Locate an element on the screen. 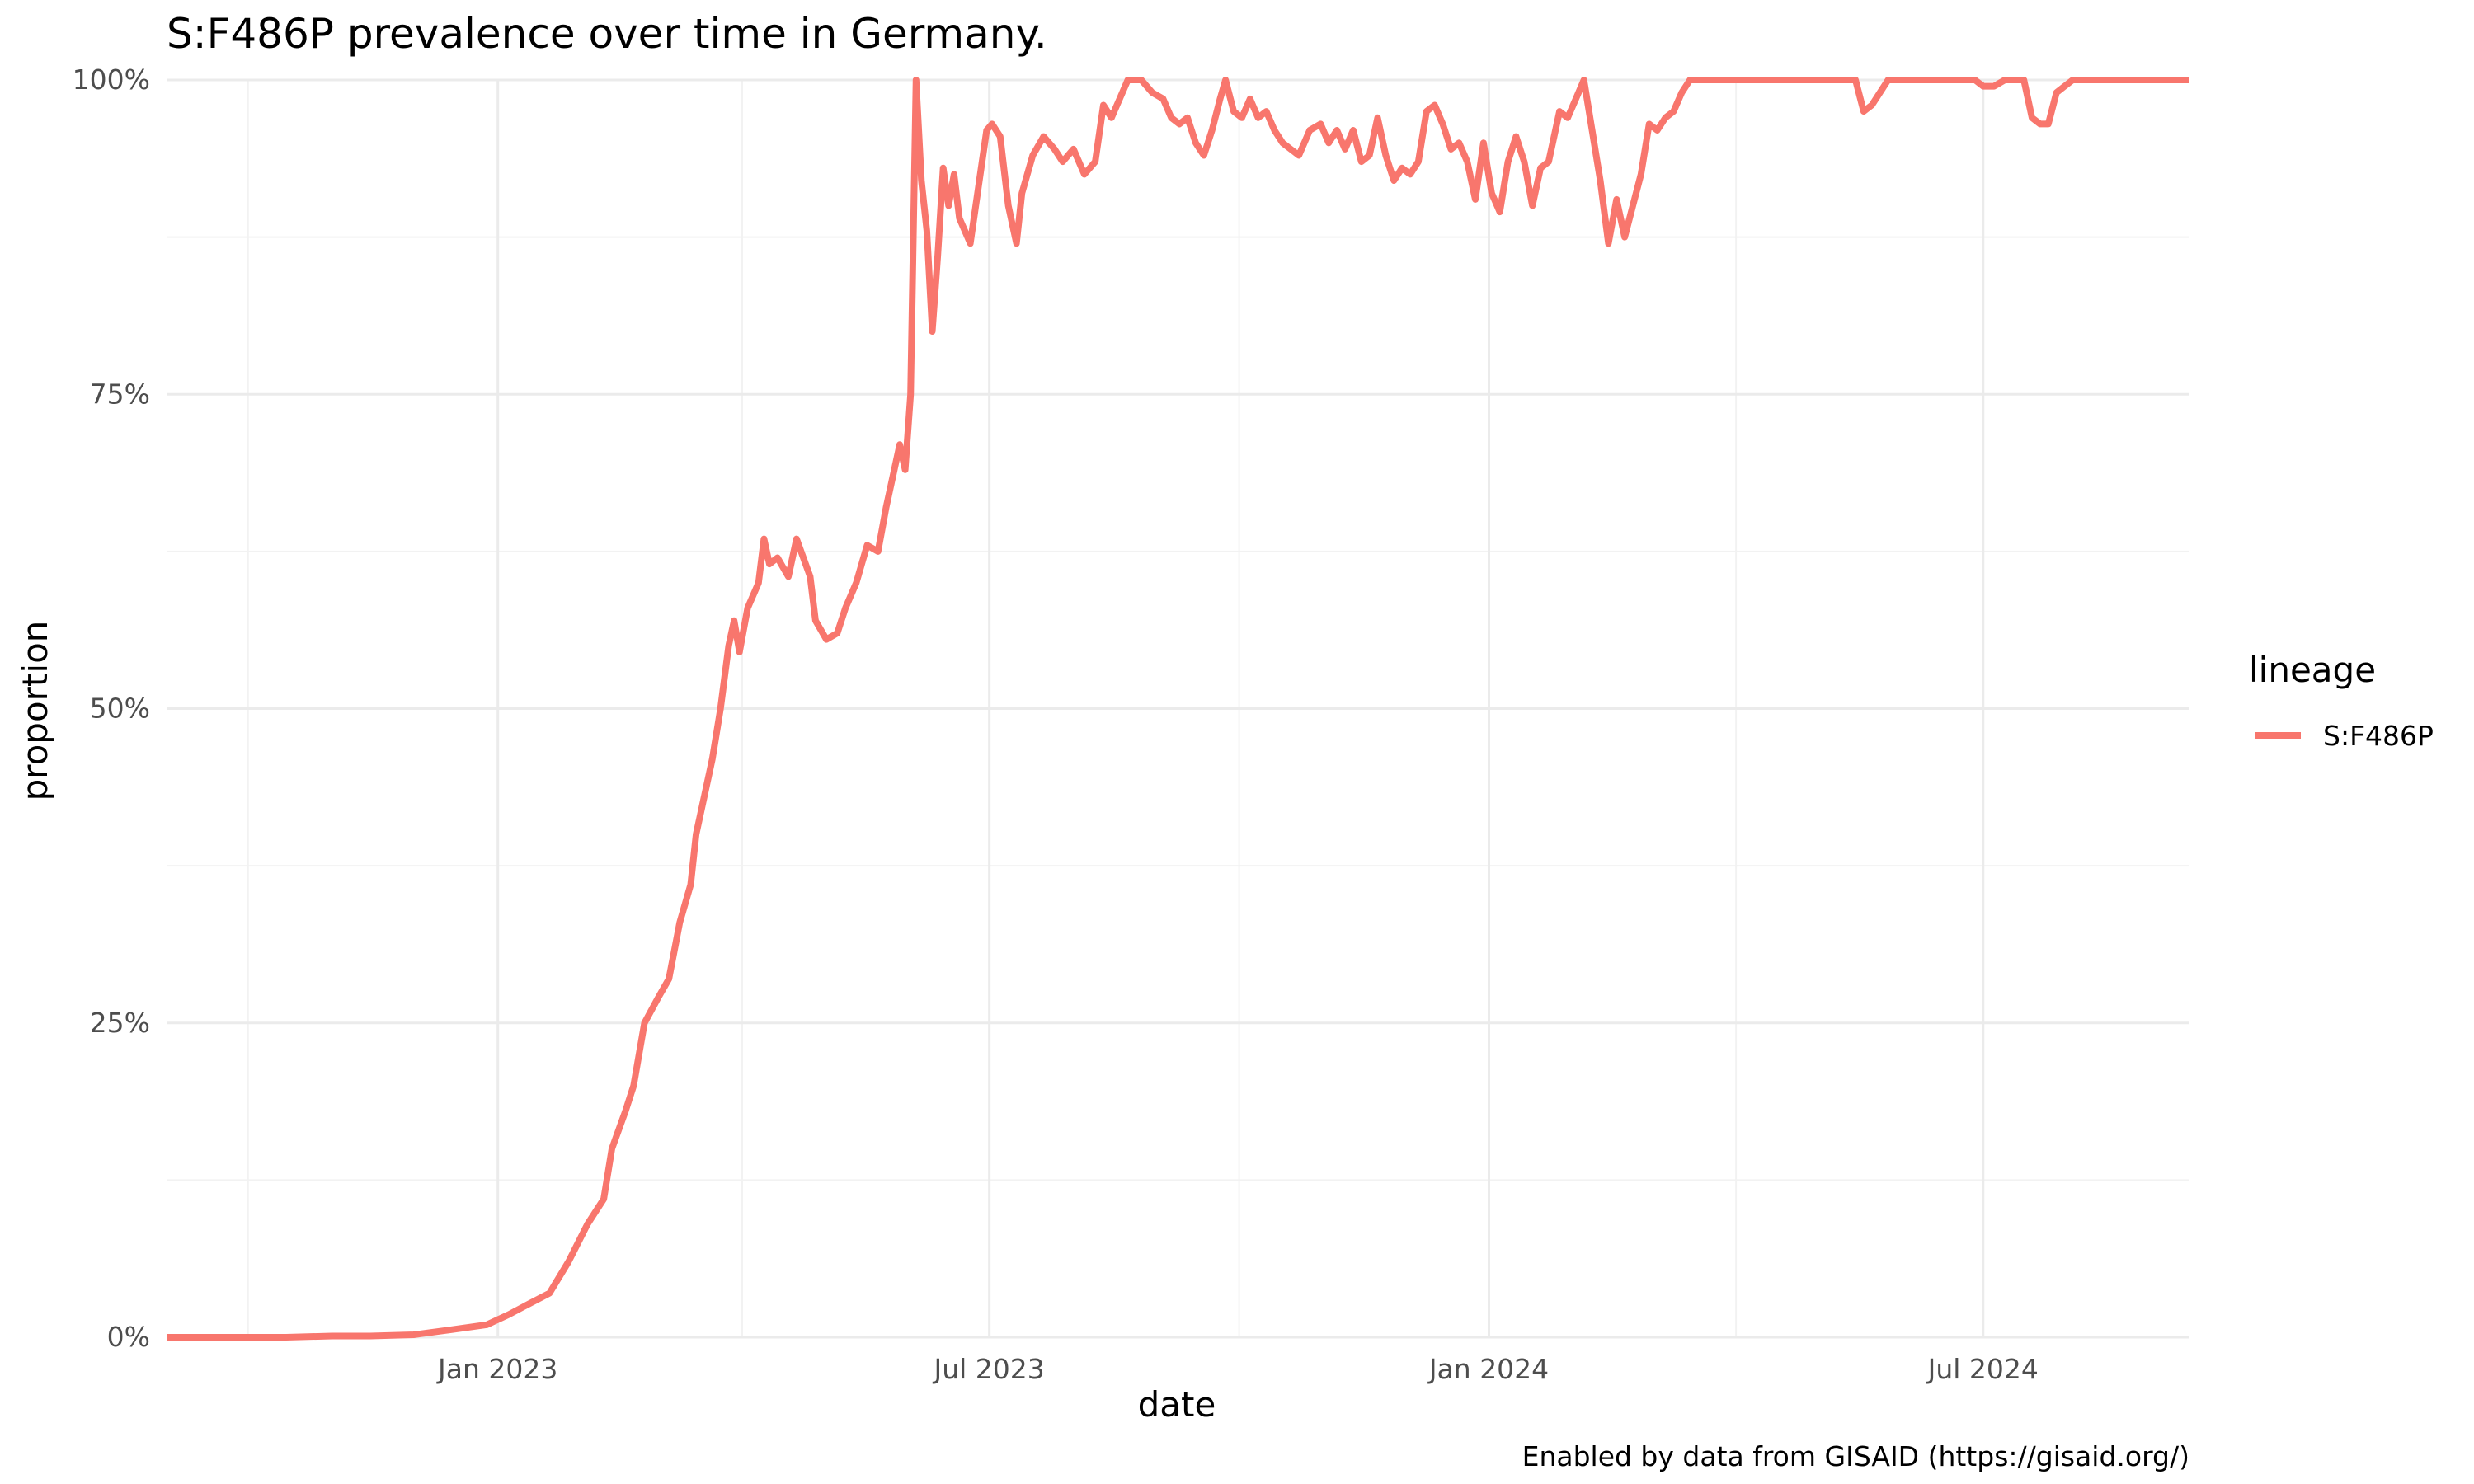  x-axis-ticks: Jan 2023 Jul 2023 Jan 2024 Jul 2024 is located at coordinates (1237, 1369).